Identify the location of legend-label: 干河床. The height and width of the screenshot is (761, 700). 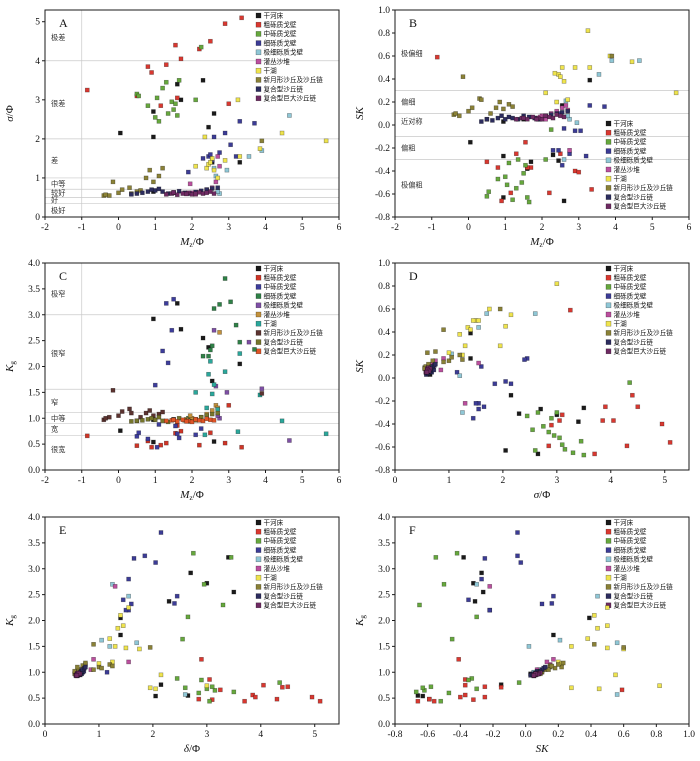
(274, 268).